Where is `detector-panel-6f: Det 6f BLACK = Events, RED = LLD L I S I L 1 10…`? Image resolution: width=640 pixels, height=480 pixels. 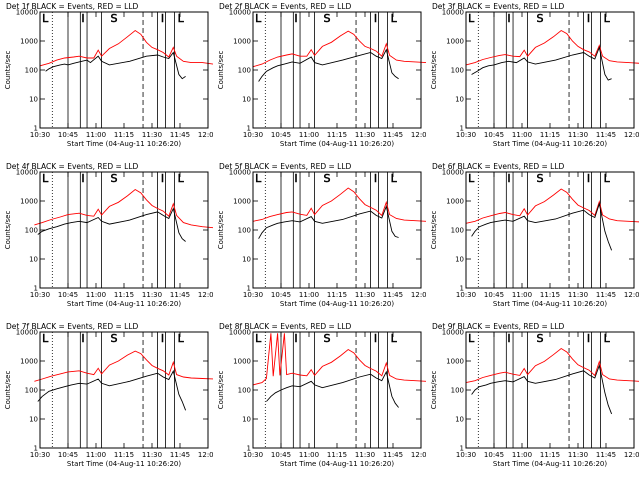 detector-panel-6f: Det 6f BLACK = Events, RED = LLD L I S I L 1 10… is located at coordinates (532, 240).